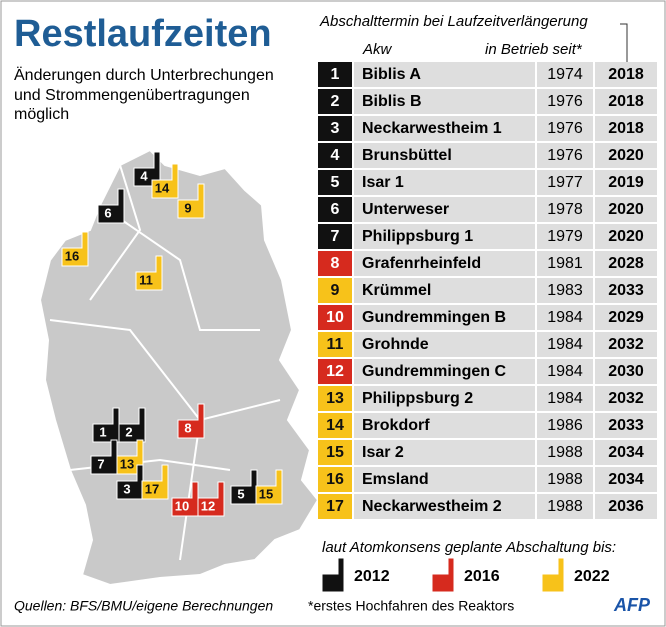 The image size is (666, 627). I want to click on map-marker-label: 16, so click(72, 255).